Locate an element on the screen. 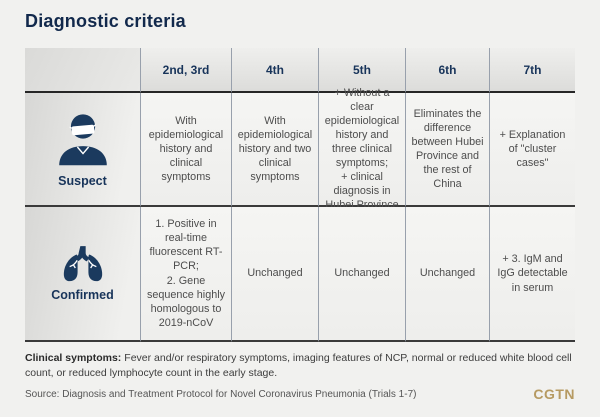 The height and width of the screenshot is (417, 600). cgtn-logo: CGTN is located at coordinates (554, 394).